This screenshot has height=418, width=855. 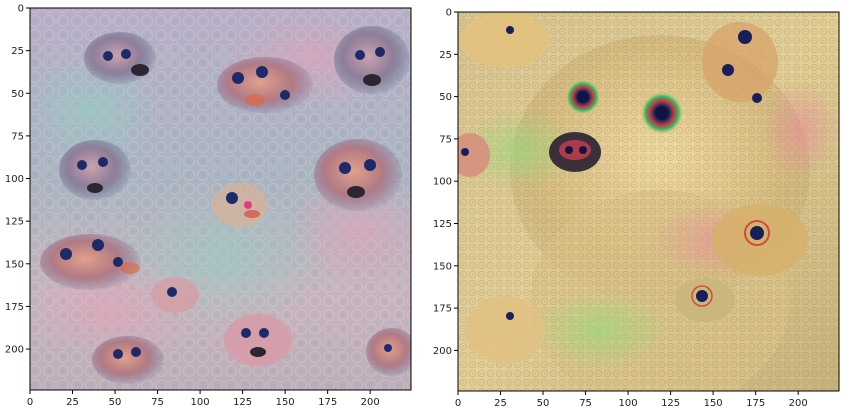 I want to click on right-creature-bird, so click(x=760, y=240).